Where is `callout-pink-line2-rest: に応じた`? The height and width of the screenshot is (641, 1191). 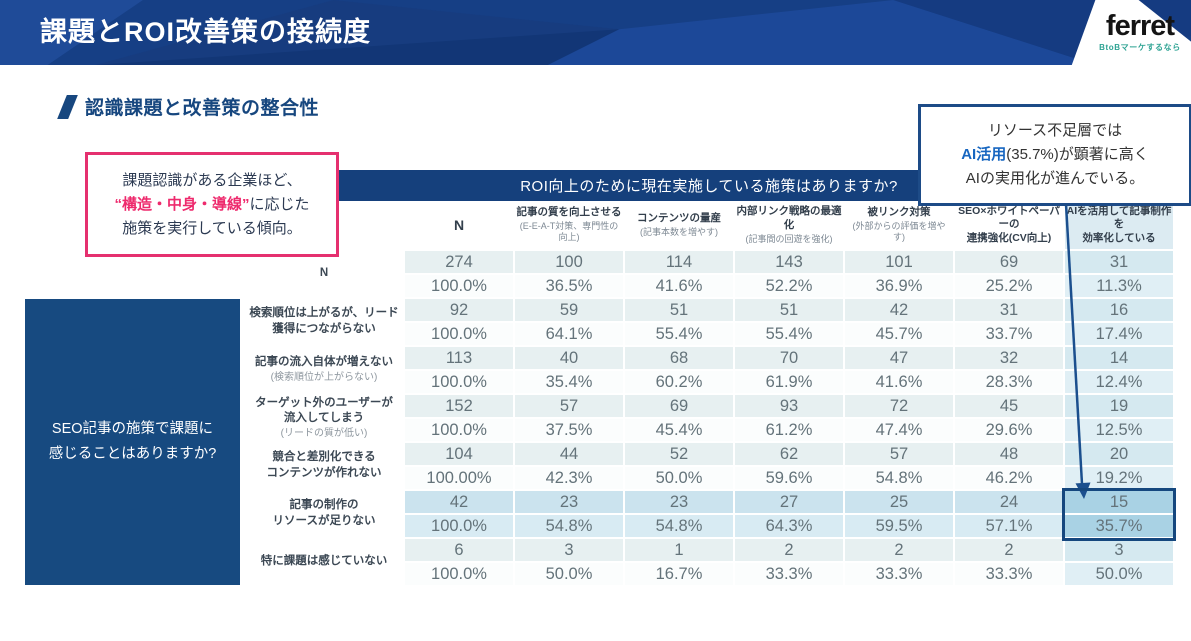
callout-pink-line2-rest: に応じた is located at coordinates (279, 204).